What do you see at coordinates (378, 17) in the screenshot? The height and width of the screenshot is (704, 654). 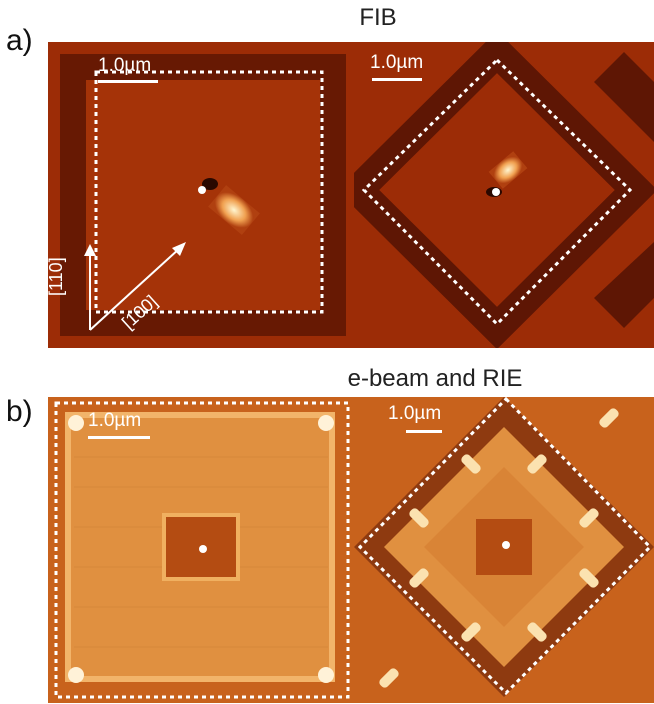 I see `panel-a-title: FIB` at bounding box center [378, 17].